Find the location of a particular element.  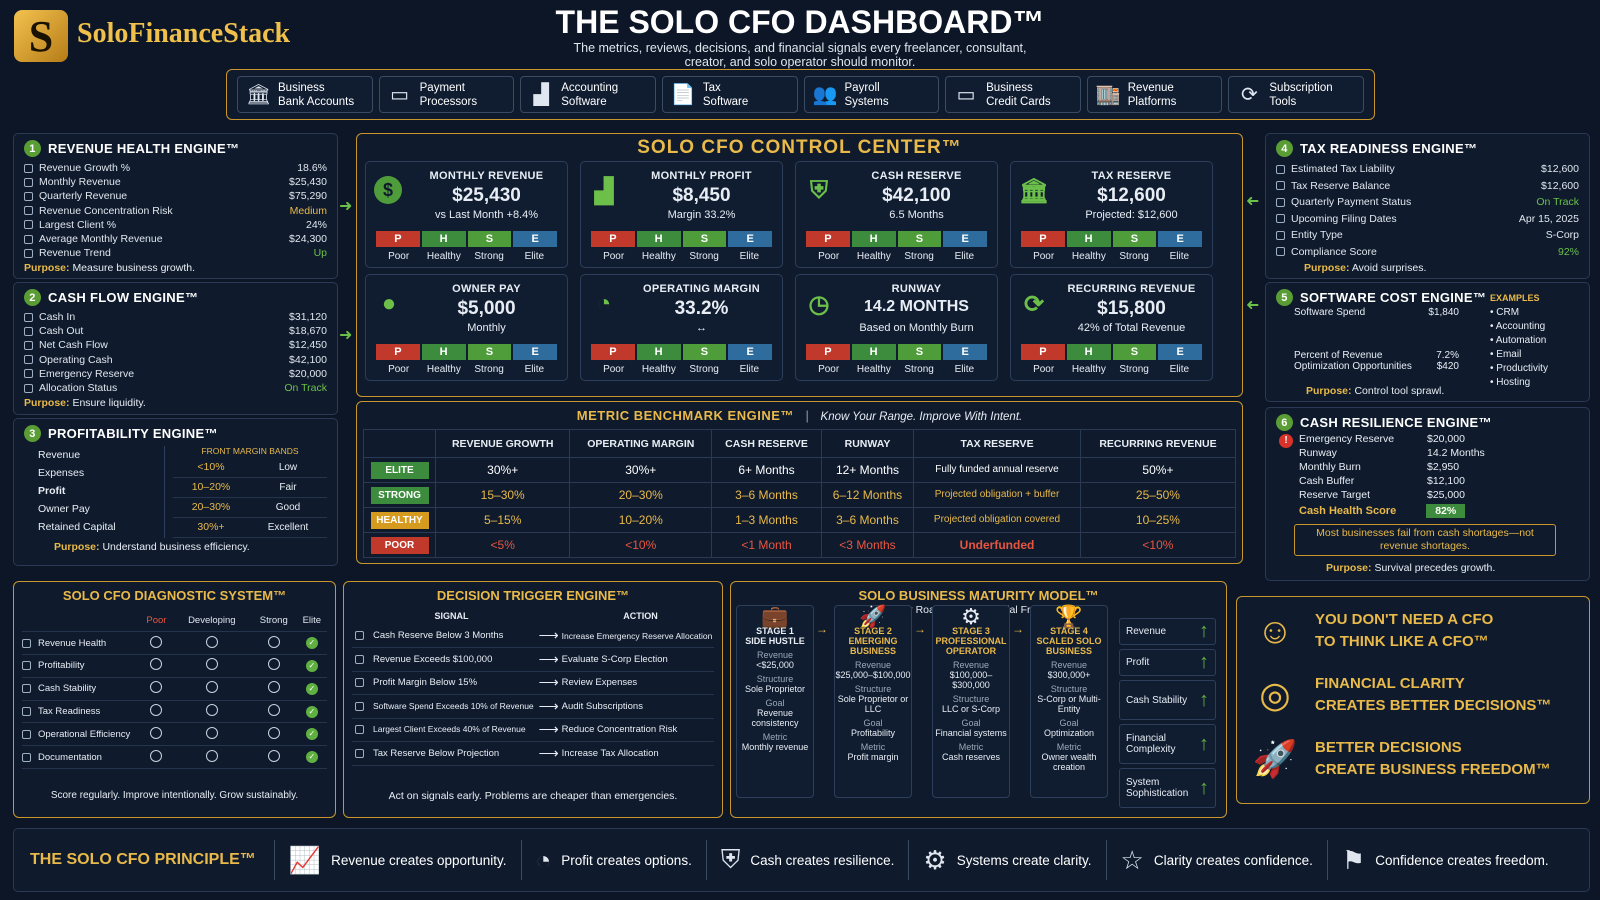

diagnostic-title: SOLO CFO DIAGNOSTIC SYSTEM™ is located at coordinates (174, 595).